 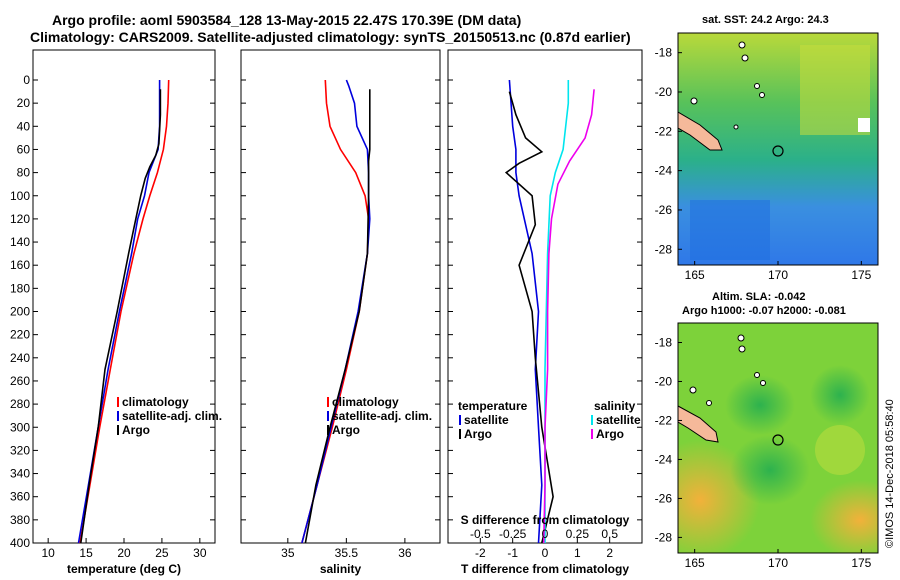 I want to click on y-tick-label: 400, so click(x=20, y=543).